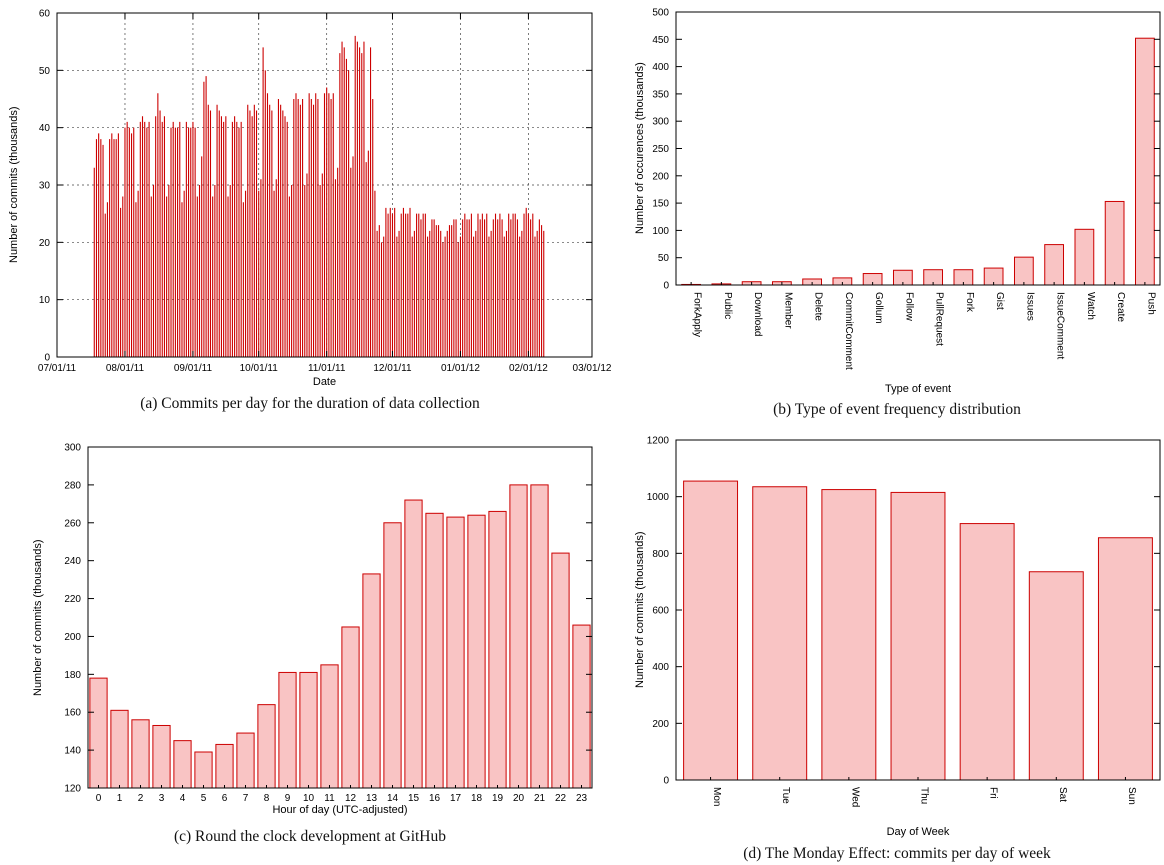 Image resolution: width=1164 pixels, height=865 pixels. What do you see at coordinates (658, 441) in the screenshot?
I see `y-tick-label: 1200` at bounding box center [658, 441].